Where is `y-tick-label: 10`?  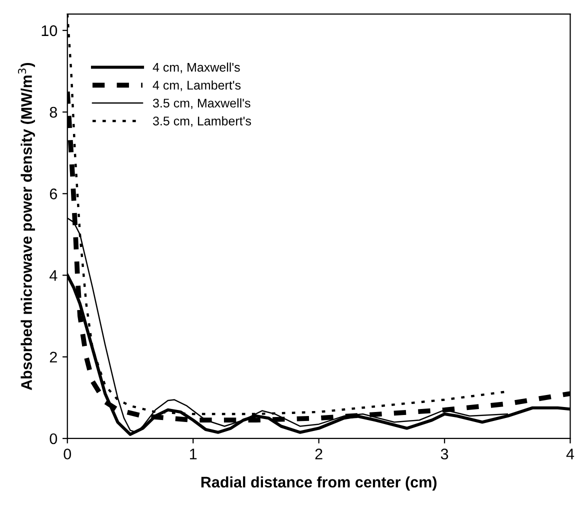
y-tick-label: 10 is located at coordinates (50, 30).